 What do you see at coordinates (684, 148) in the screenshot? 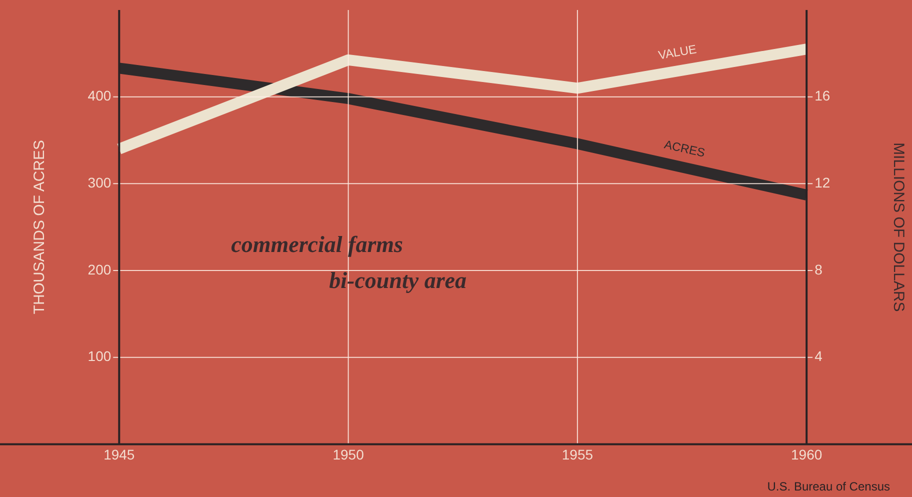
I see `text: ACRES` at bounding box center [684, 148].